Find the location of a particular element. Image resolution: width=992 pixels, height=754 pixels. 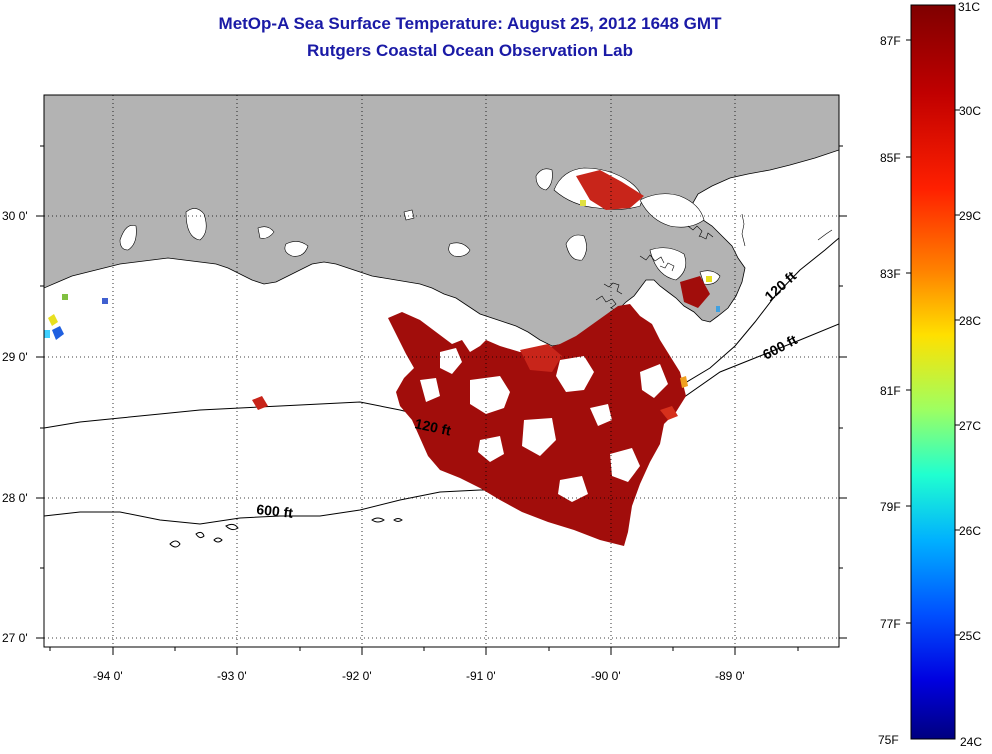

lat-label: 28 0' is located at coordinates (15, 498).